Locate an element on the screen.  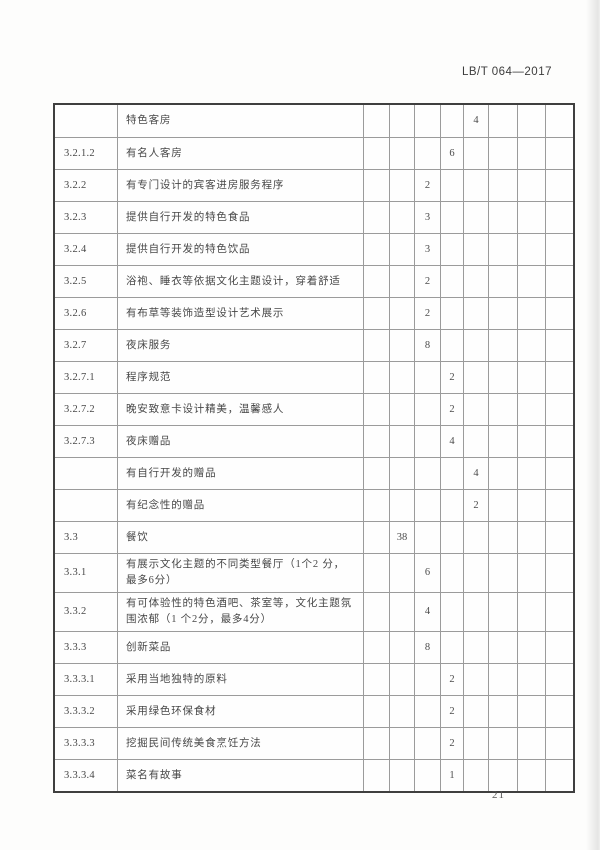
item-desc-cell: 创新菜品 is located at coordinates (240, 647).